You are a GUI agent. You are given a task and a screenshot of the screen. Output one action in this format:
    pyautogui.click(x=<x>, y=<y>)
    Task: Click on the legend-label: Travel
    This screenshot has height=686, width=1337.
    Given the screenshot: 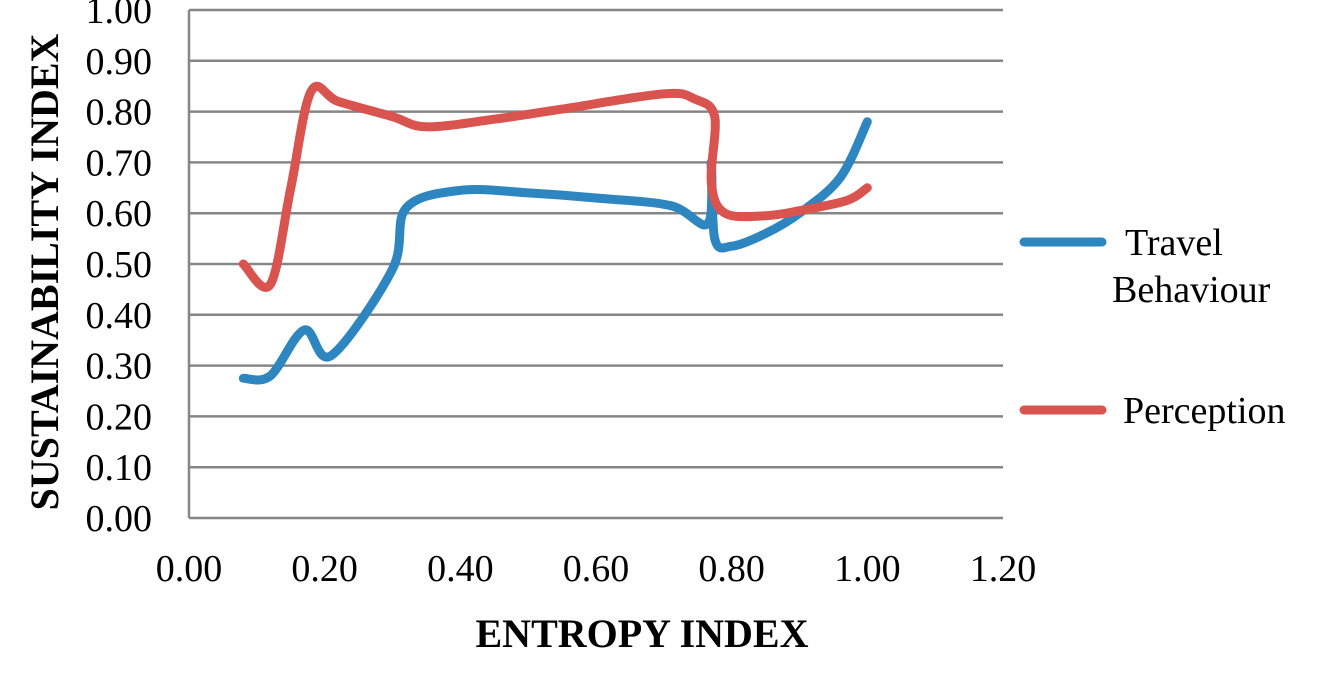 What is the action you would take?
    pyautogui.click(x=1174, y=243)
    